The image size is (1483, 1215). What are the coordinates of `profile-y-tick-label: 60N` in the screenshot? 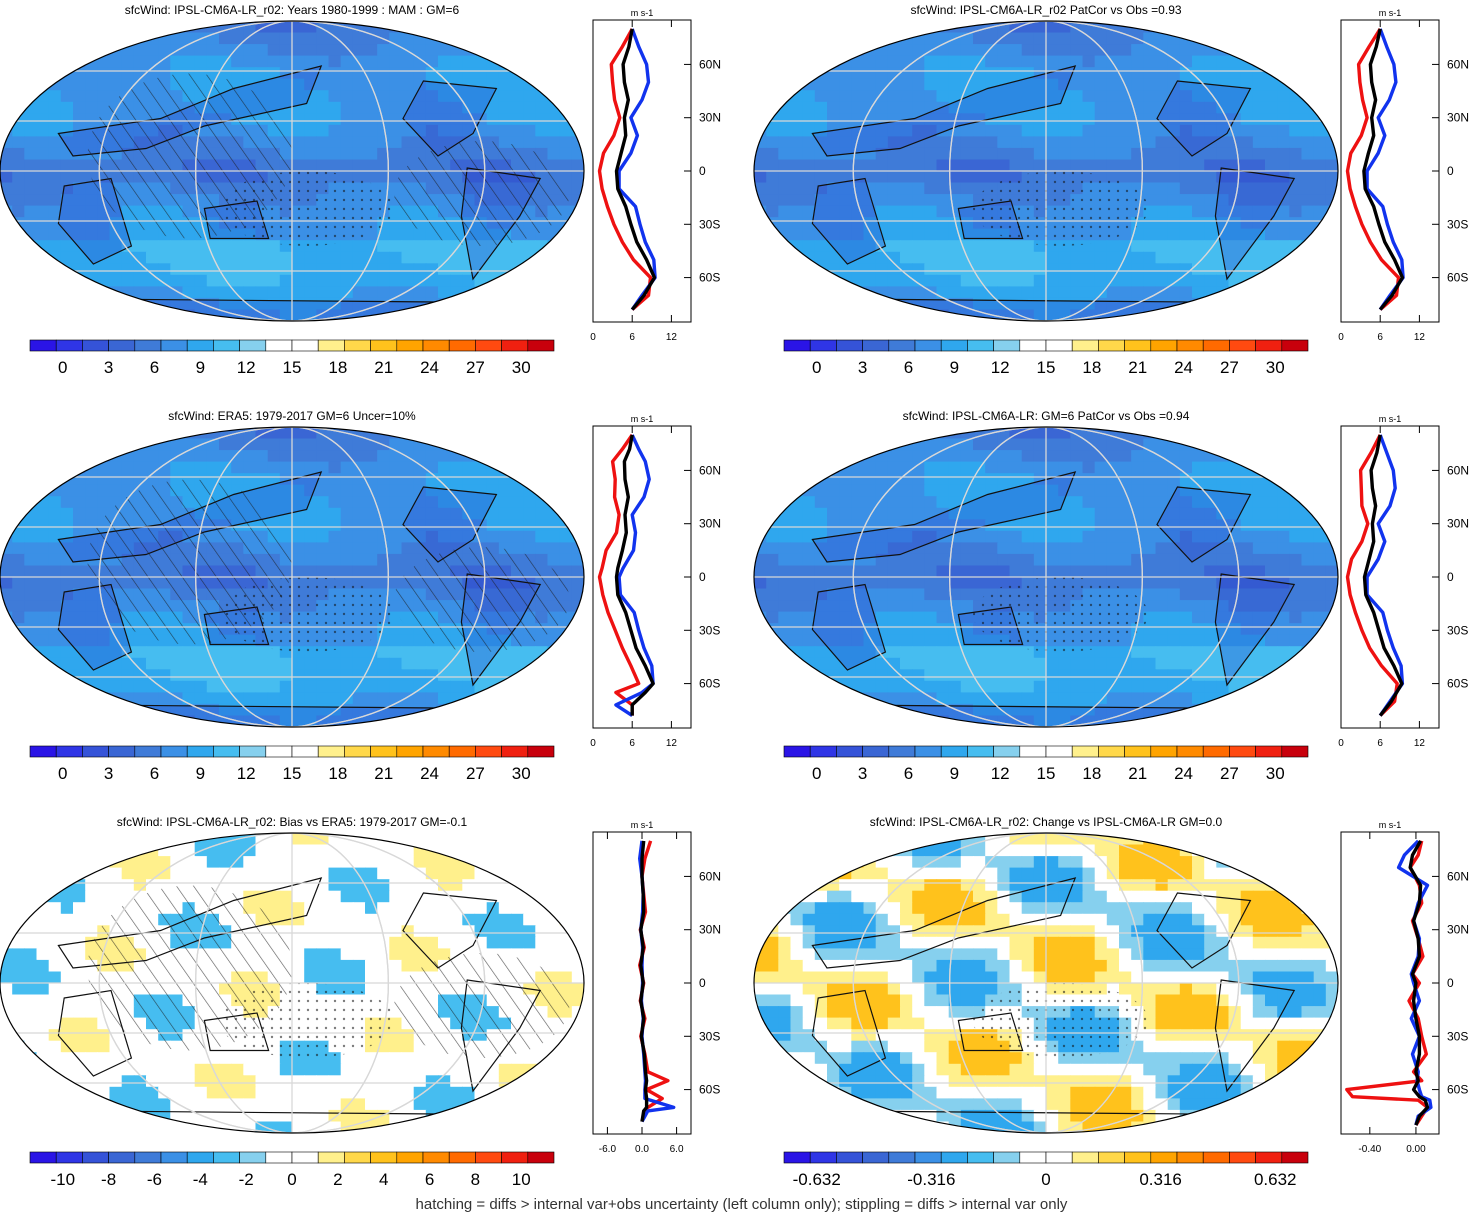 It's located at (1458, 64).